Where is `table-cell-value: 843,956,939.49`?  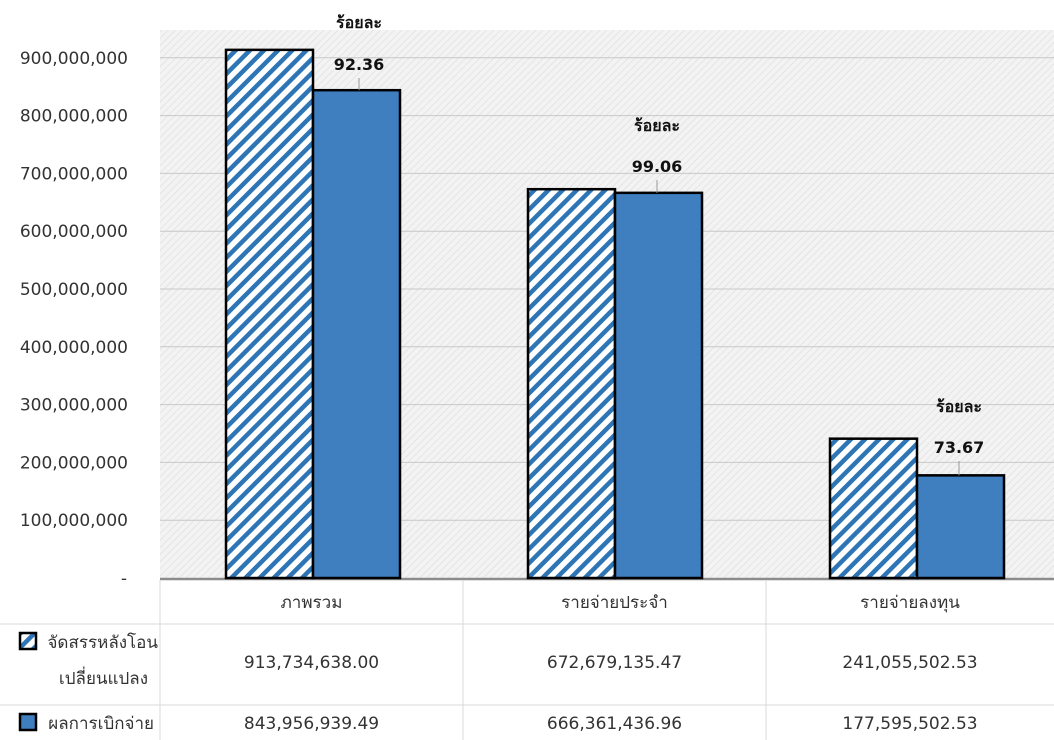
table-cell-value: 843,956,939.49 is located at coordinates (311, 724).